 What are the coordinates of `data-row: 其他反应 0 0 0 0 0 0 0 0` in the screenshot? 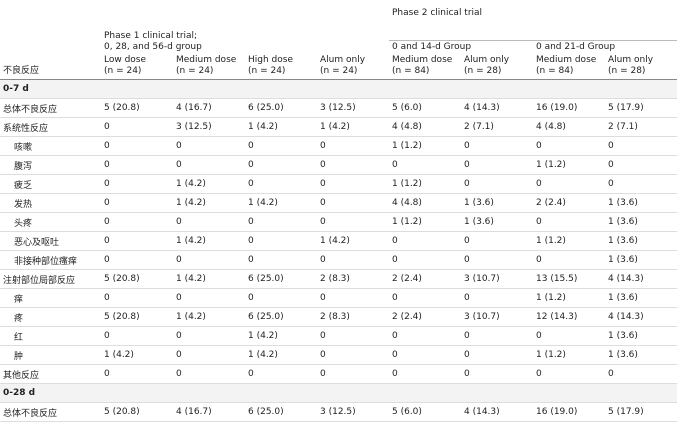 It's located at (338, 374).